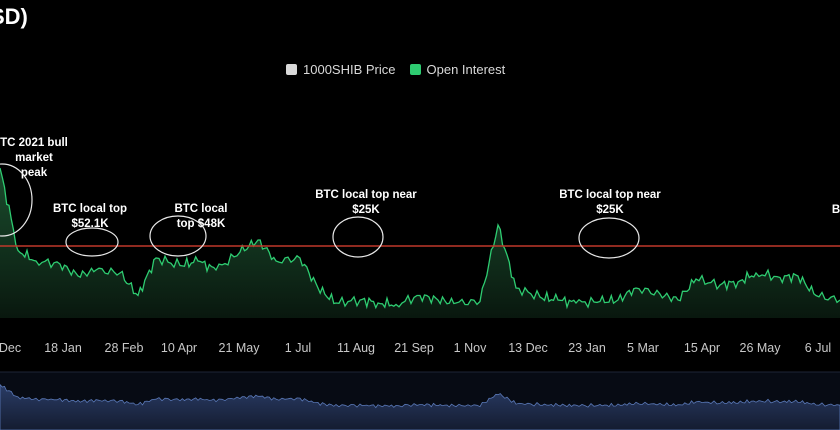 The width and height of the screenshot is (840, 430). What do you see at coordinates (702, 348) in the screenshot?
I see `x-tick-label: 15 Apr` at bounding box center [702, 348].